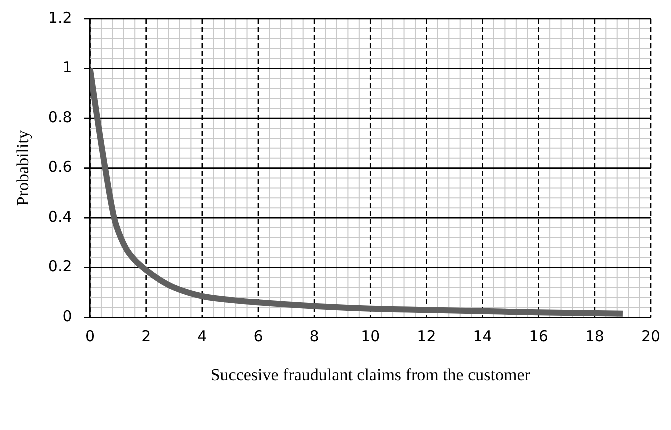  I want to click on x-tick-label: 18, so click(594, 336).